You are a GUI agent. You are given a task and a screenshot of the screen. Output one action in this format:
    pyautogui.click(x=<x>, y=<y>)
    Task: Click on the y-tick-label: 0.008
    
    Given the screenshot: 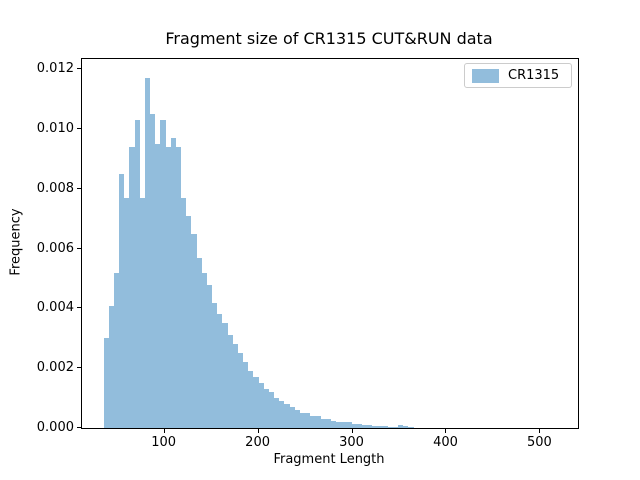 What is the action you would take?
    pyautogui.click(x=55, y=188)
    